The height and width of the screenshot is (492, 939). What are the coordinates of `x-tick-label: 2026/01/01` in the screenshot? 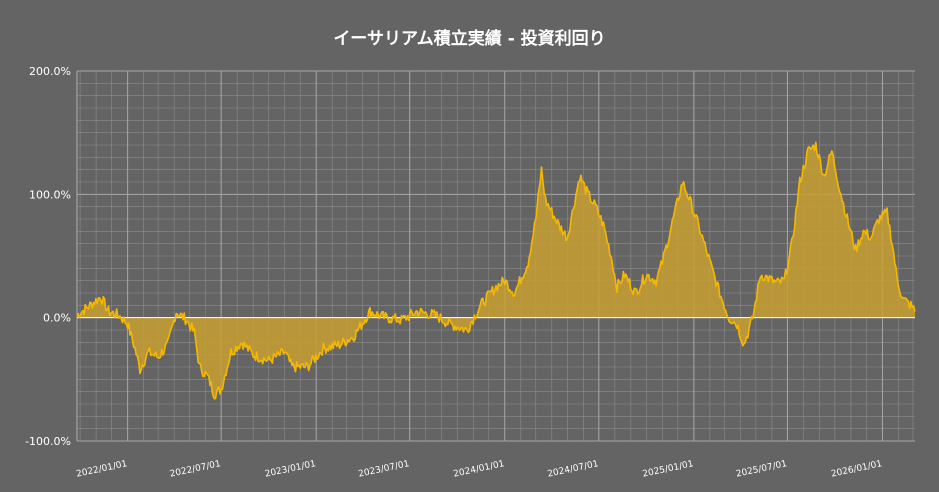 It's located at (856, 469).